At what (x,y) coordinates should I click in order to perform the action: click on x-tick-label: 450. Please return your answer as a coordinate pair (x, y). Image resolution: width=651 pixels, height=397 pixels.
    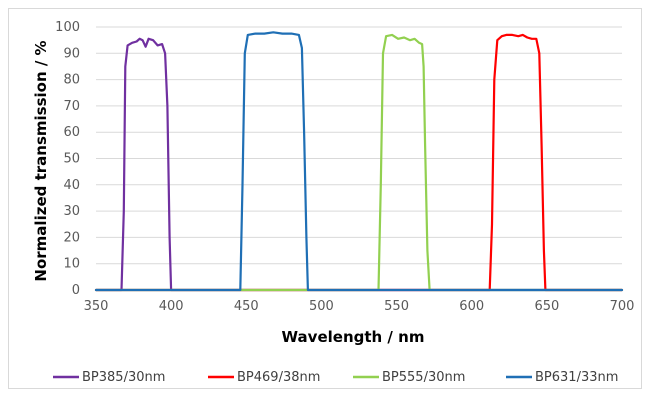
    Looking at the image, I should click on (246, 306).